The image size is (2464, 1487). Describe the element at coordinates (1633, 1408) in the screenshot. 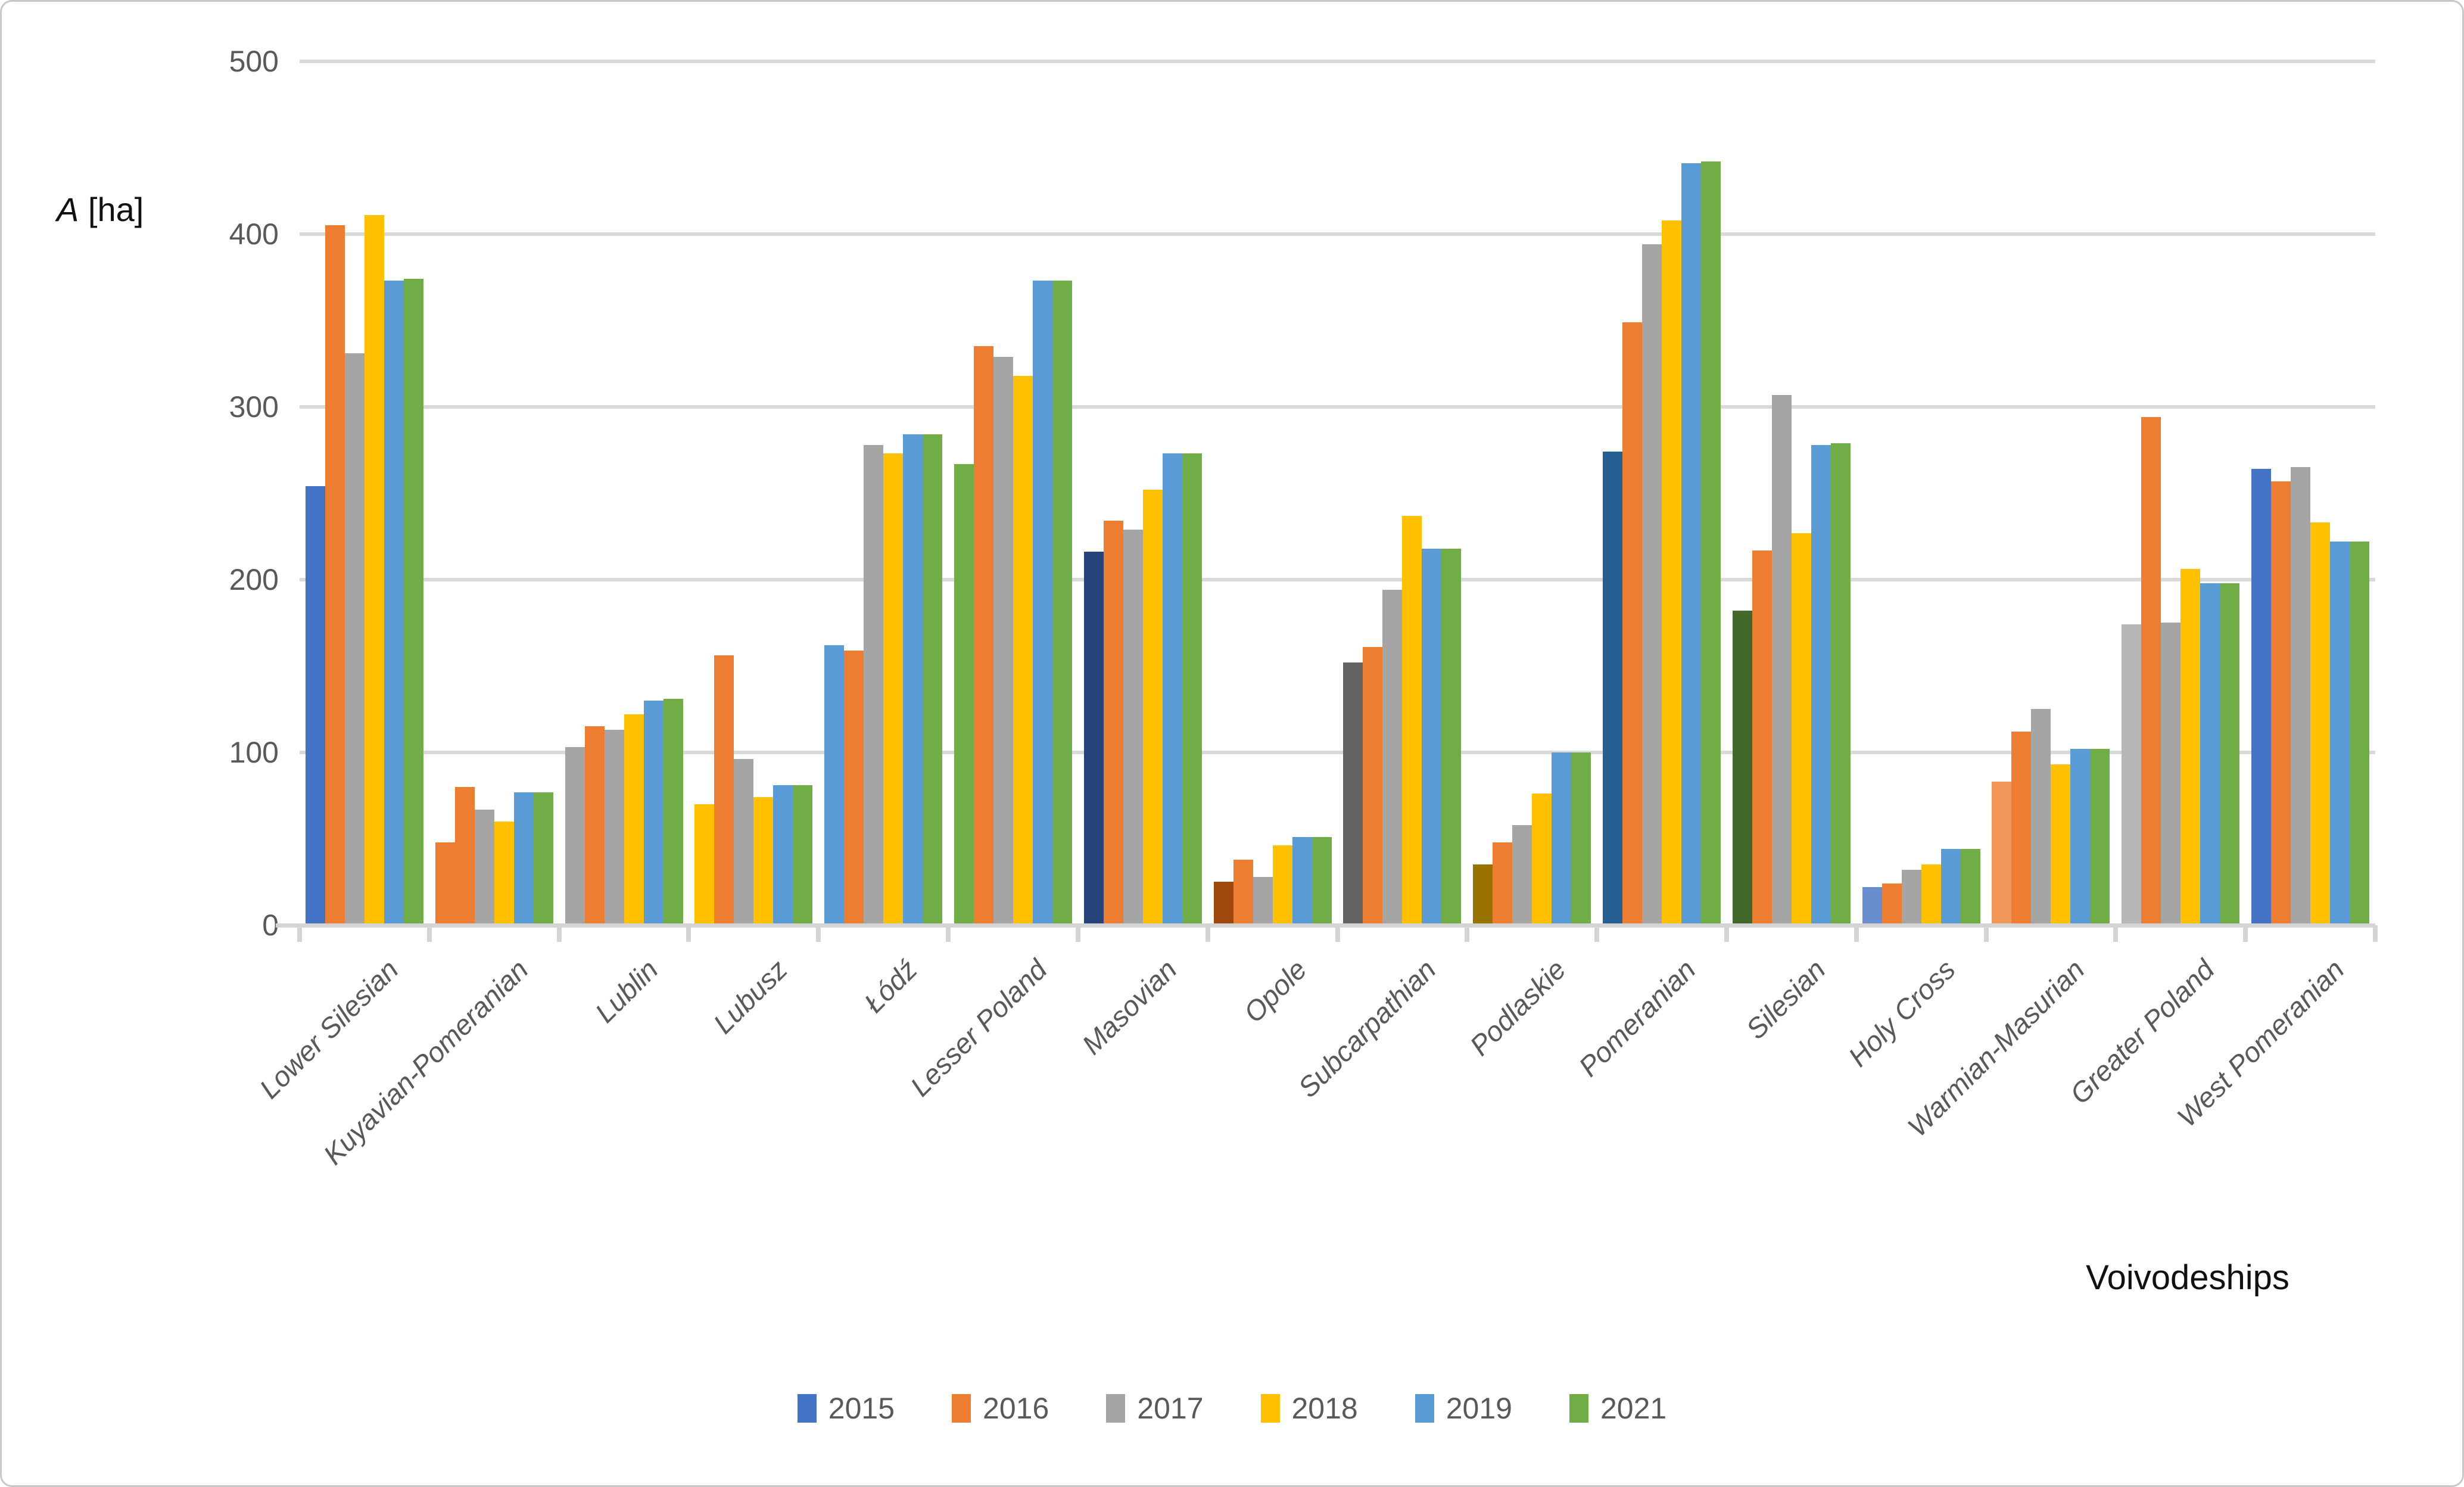

I see `legend-label-2021: 2021` at that location.